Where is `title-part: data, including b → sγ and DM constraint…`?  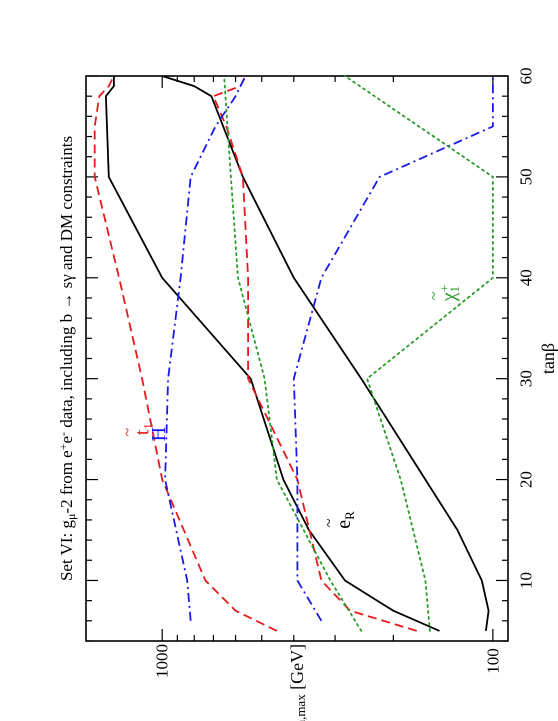
title-part: data, including b → sγ and DM constraint… is located at coordinates (66, 284).